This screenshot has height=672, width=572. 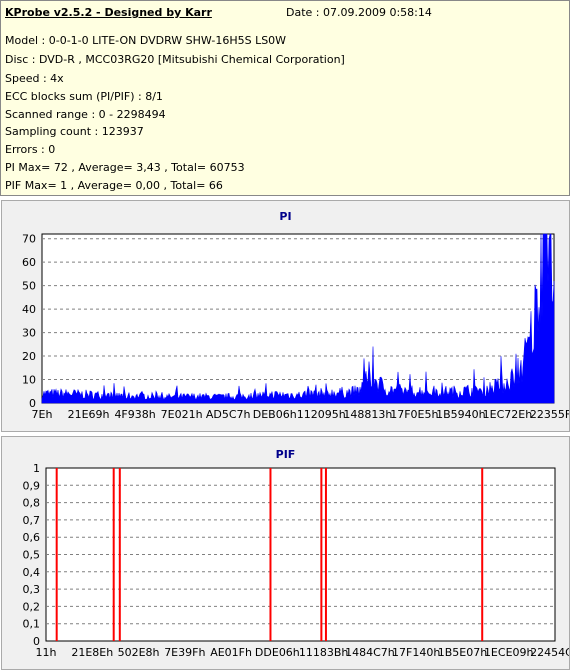 What do you see at coordinates (549, 414) in the screenshot?
I see `pi-x-tick-label: 22355Fh` at bounding box center [549, 414].